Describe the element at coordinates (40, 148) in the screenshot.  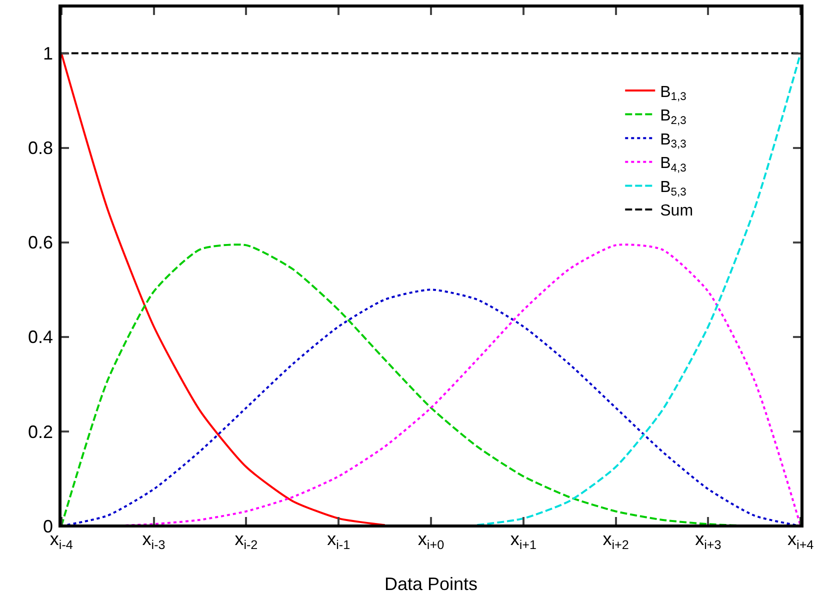
I see `y-tick-label: 0.8` at that location.